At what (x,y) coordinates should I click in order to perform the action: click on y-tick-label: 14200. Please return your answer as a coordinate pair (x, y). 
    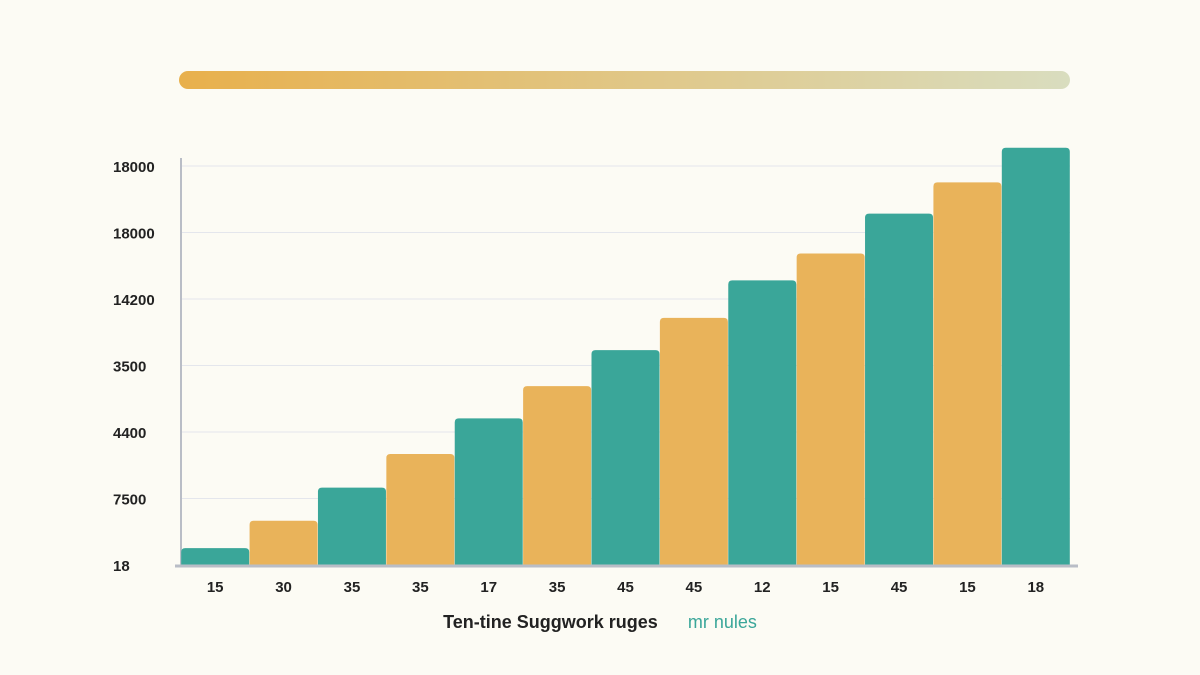
    Looking at the image, I should click on (134, 300).